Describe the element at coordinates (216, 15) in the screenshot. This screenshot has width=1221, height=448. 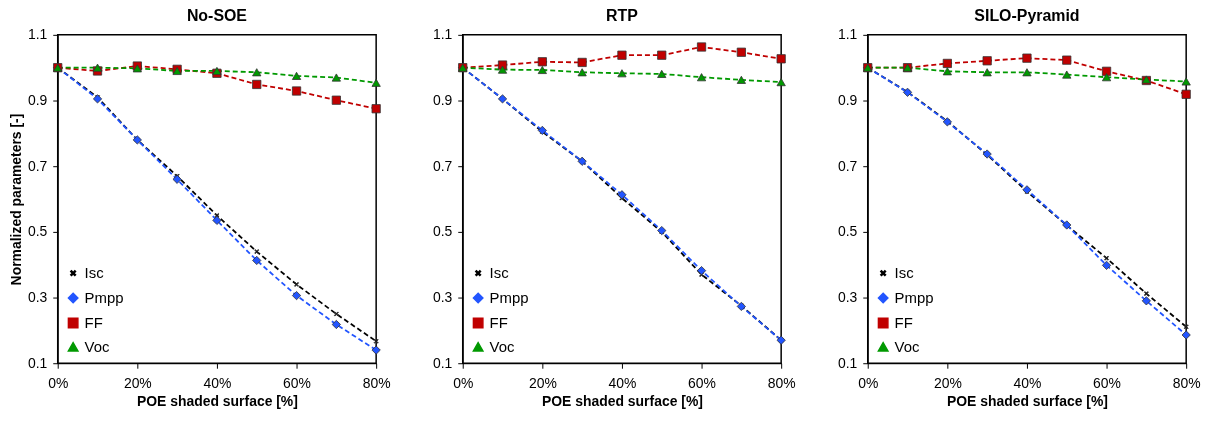
I see `chart-title: No-SOE` at that location.